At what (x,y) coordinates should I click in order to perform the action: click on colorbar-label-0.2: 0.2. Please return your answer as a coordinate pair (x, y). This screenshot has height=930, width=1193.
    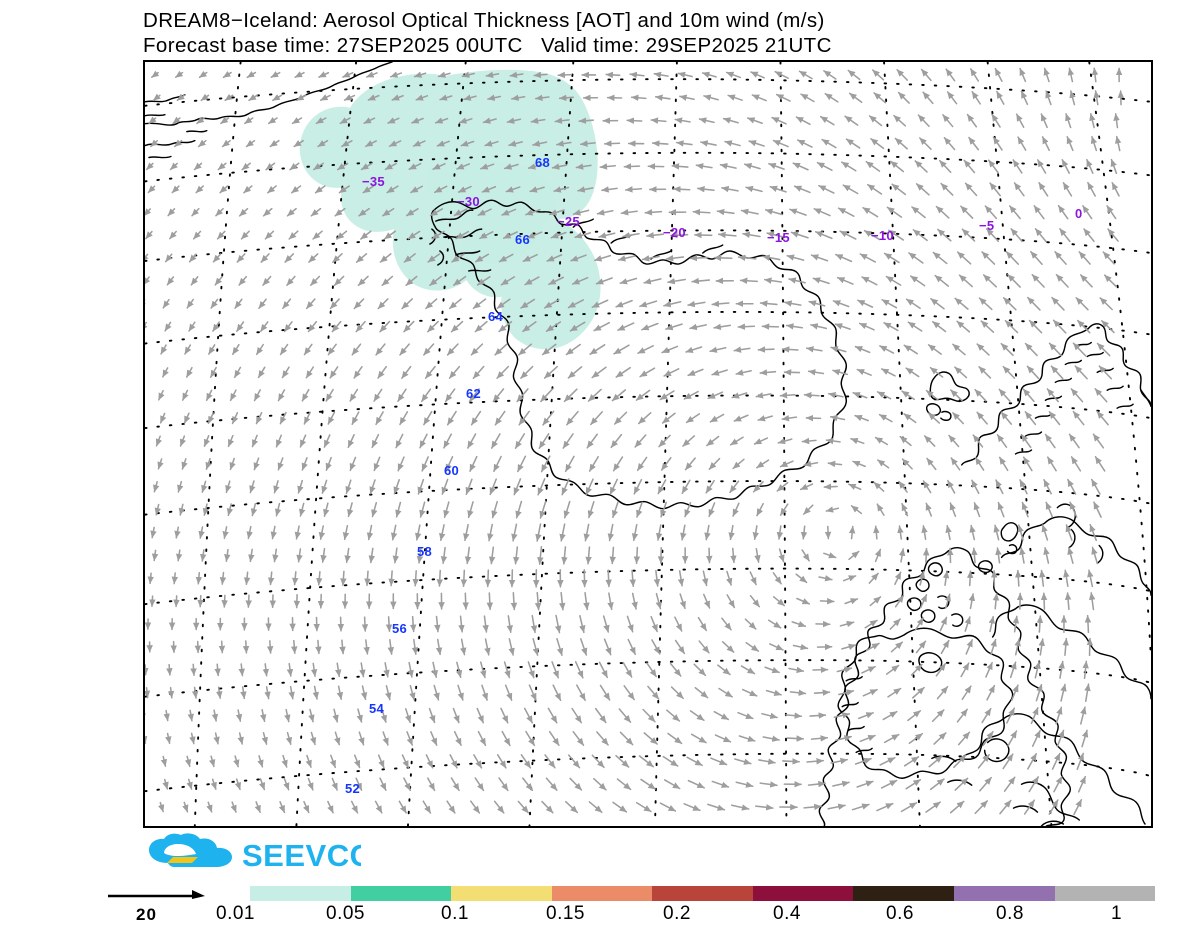
    Looking at the image, I should click on (677, 913).